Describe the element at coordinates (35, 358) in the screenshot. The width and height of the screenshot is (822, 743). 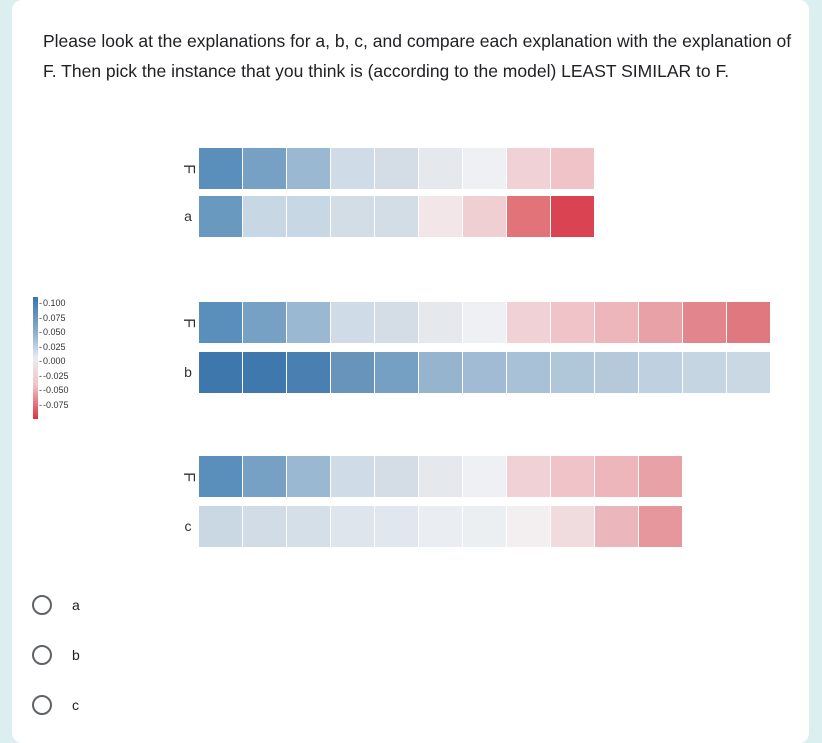
I see `colorbar` at that location.